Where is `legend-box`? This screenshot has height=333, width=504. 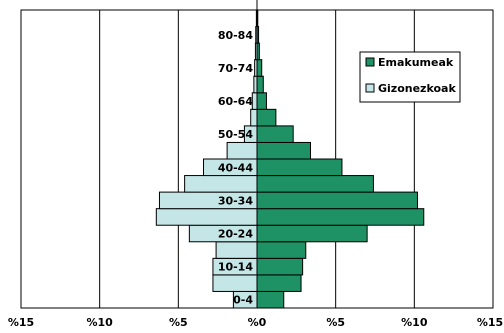 legend-box is located at coordinates (410, 77).